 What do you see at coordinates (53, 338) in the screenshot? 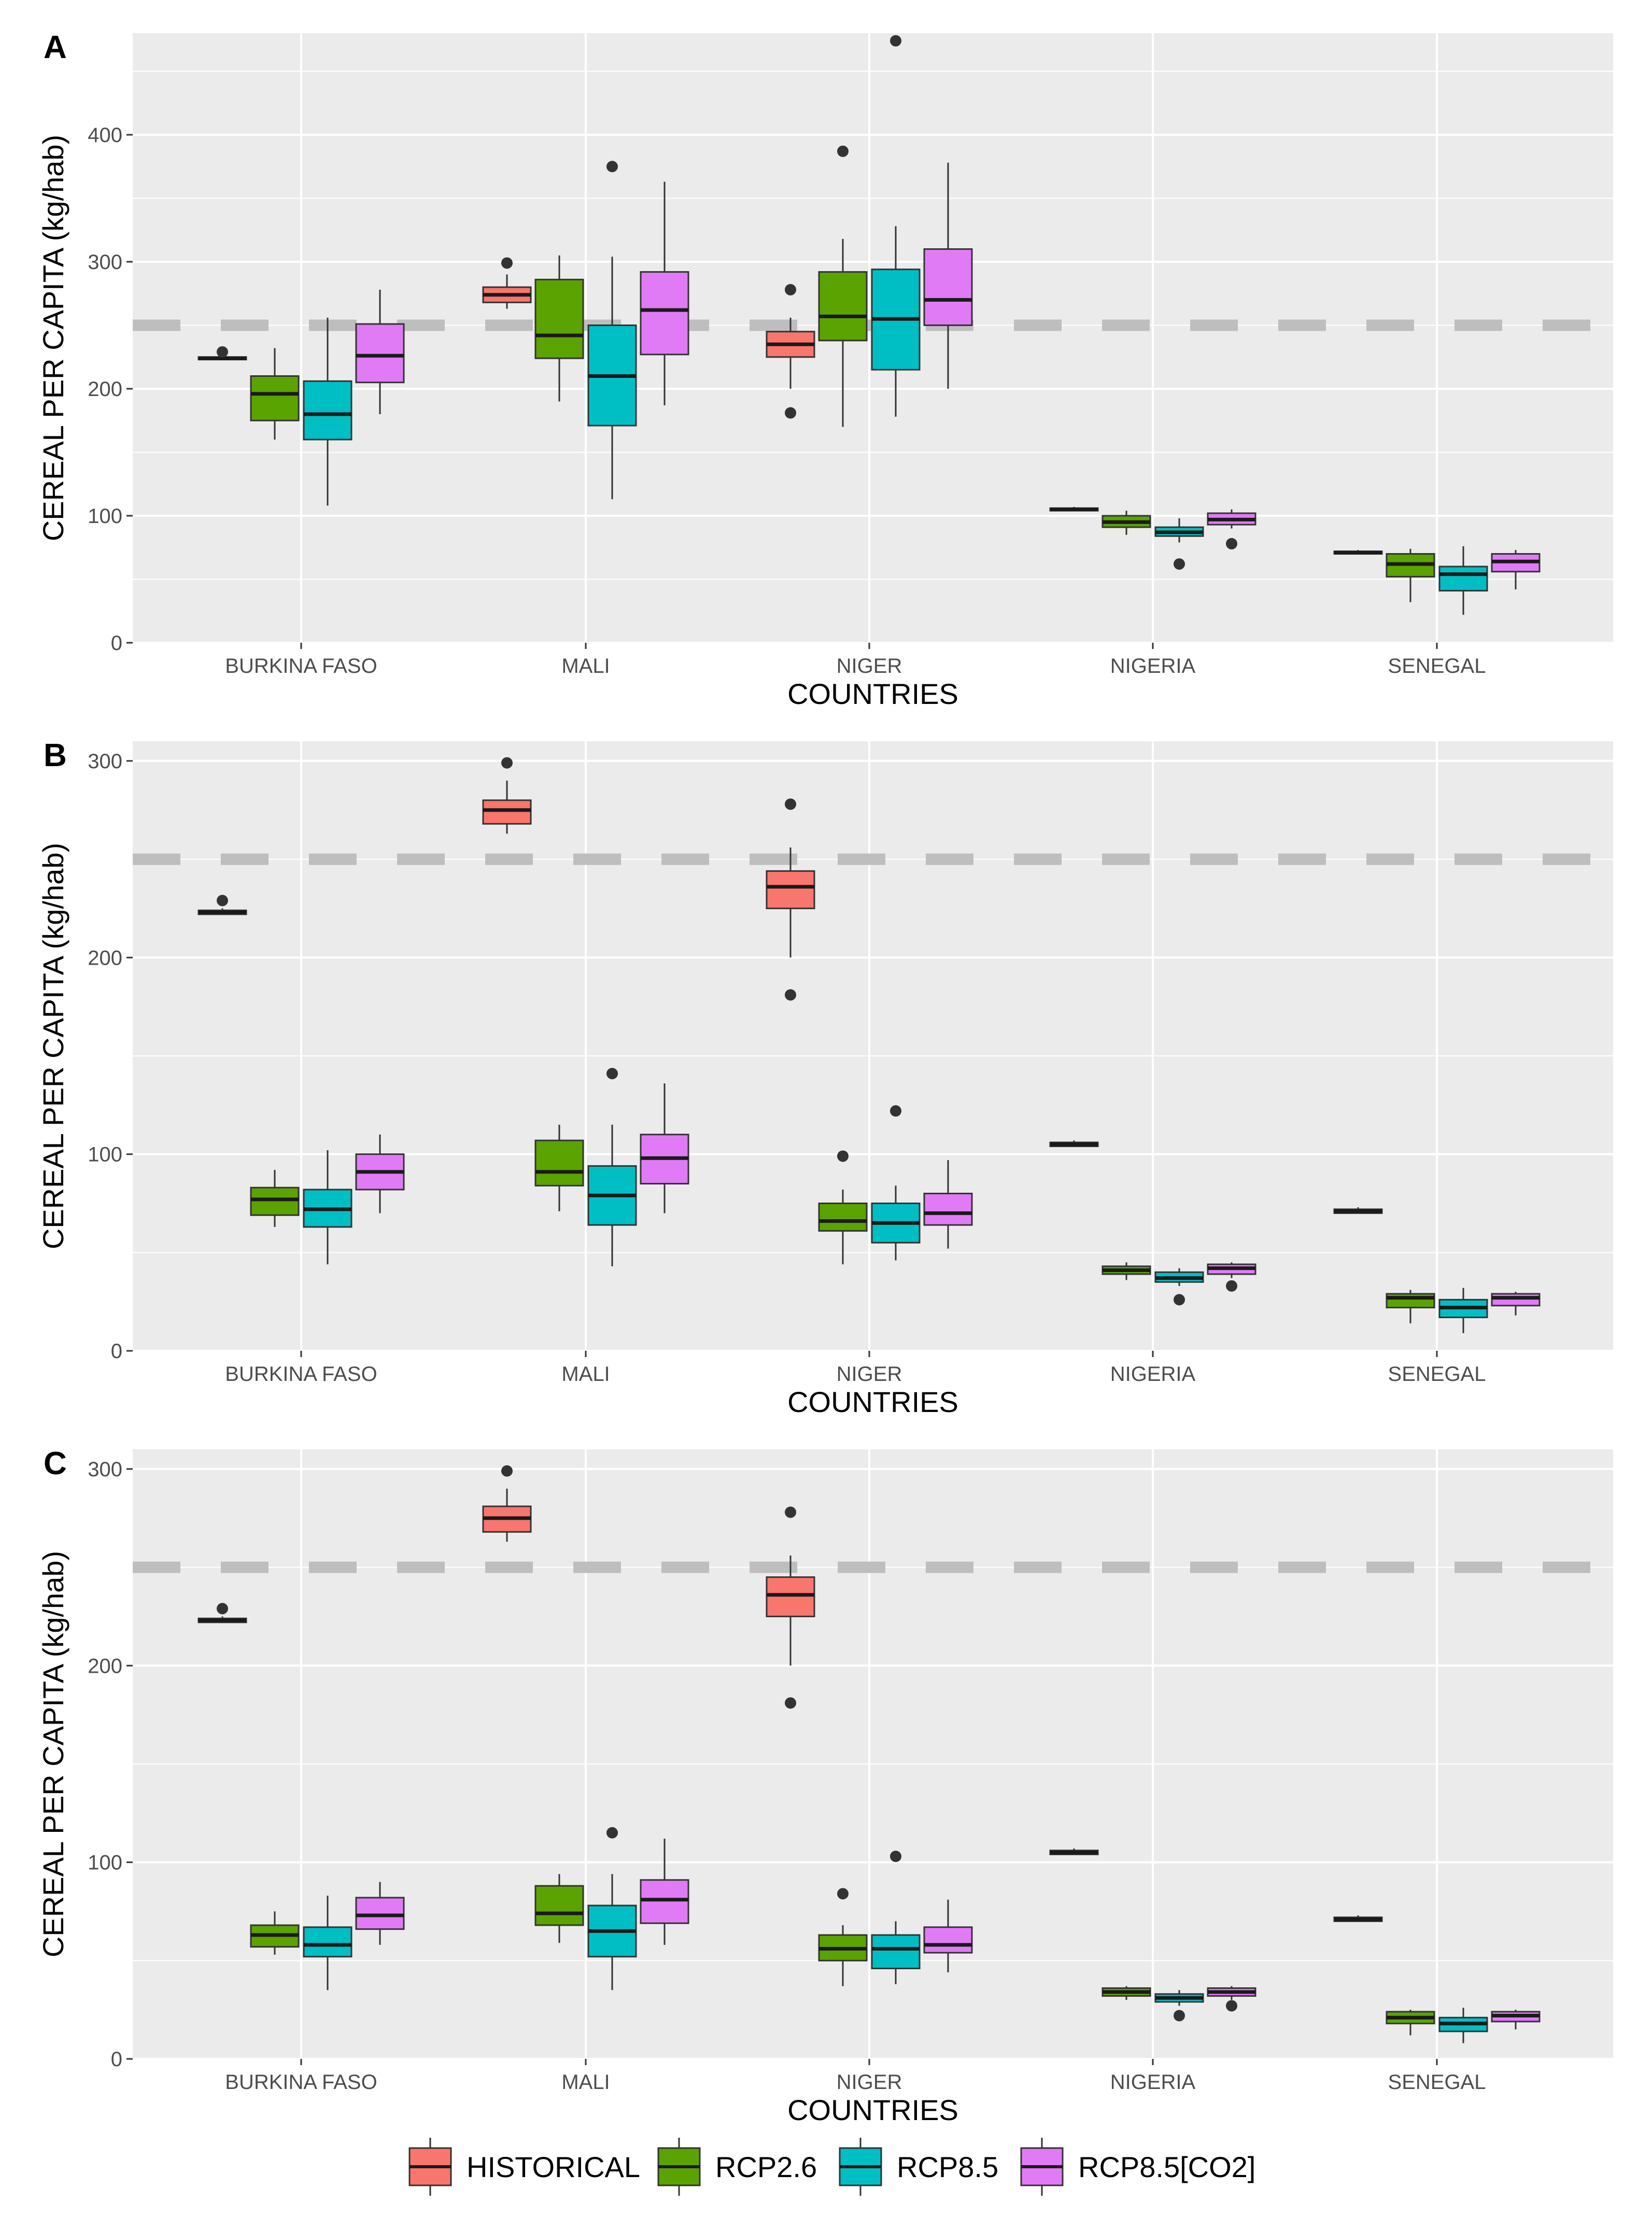
I see `y-axis-title: CEREAL PER CAPITA (kg/hab)` at bounding box center [53, 338].